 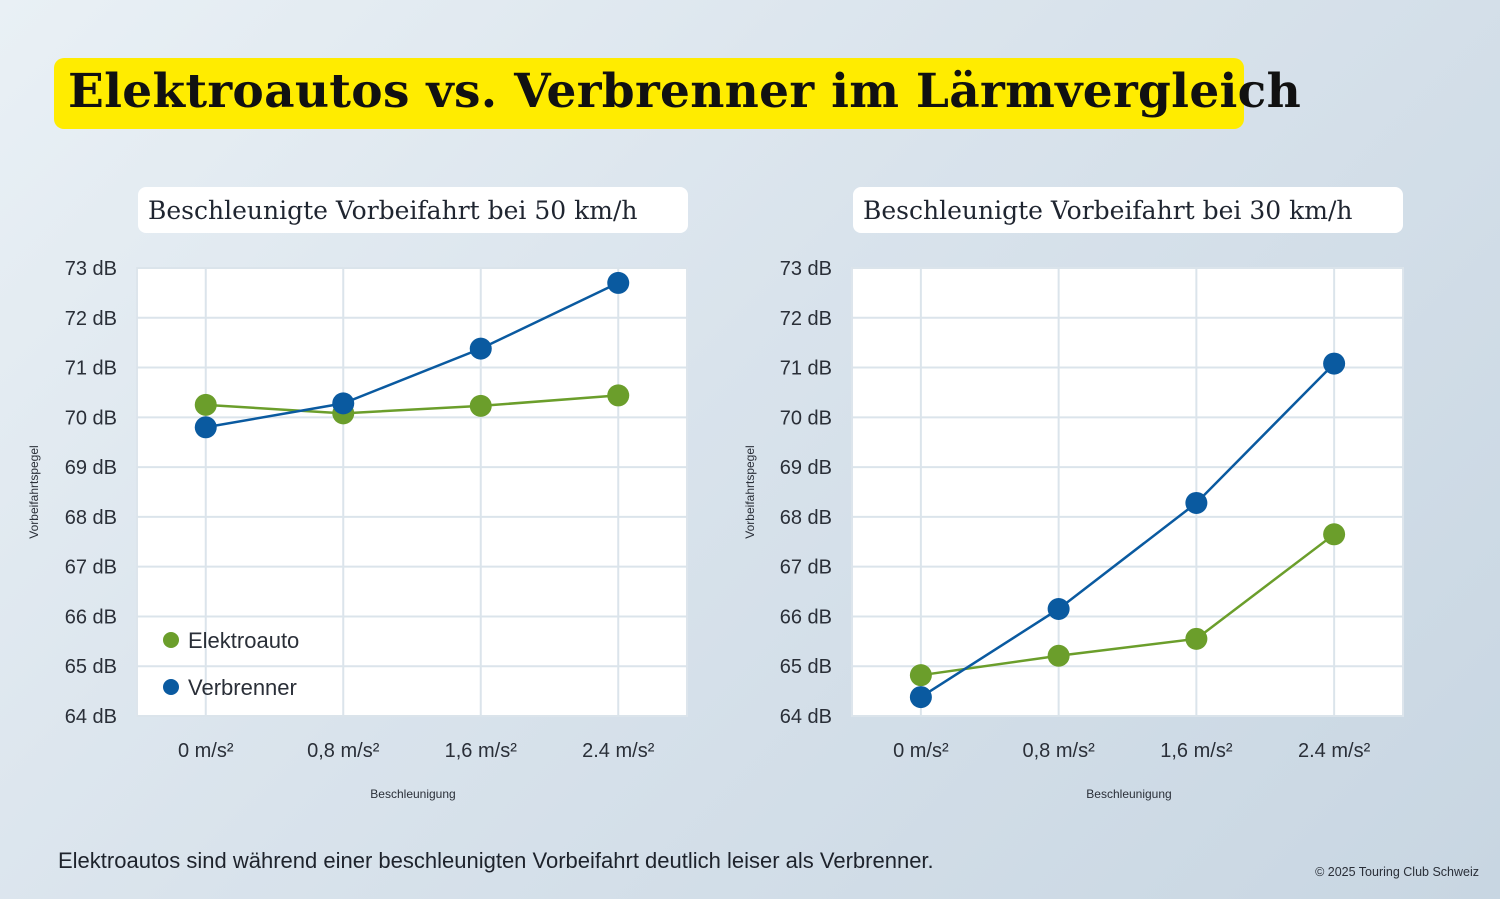 I want to click on copyright-notice: © 2025 Touring Club Schweiz, so click(x=1397, y=872).